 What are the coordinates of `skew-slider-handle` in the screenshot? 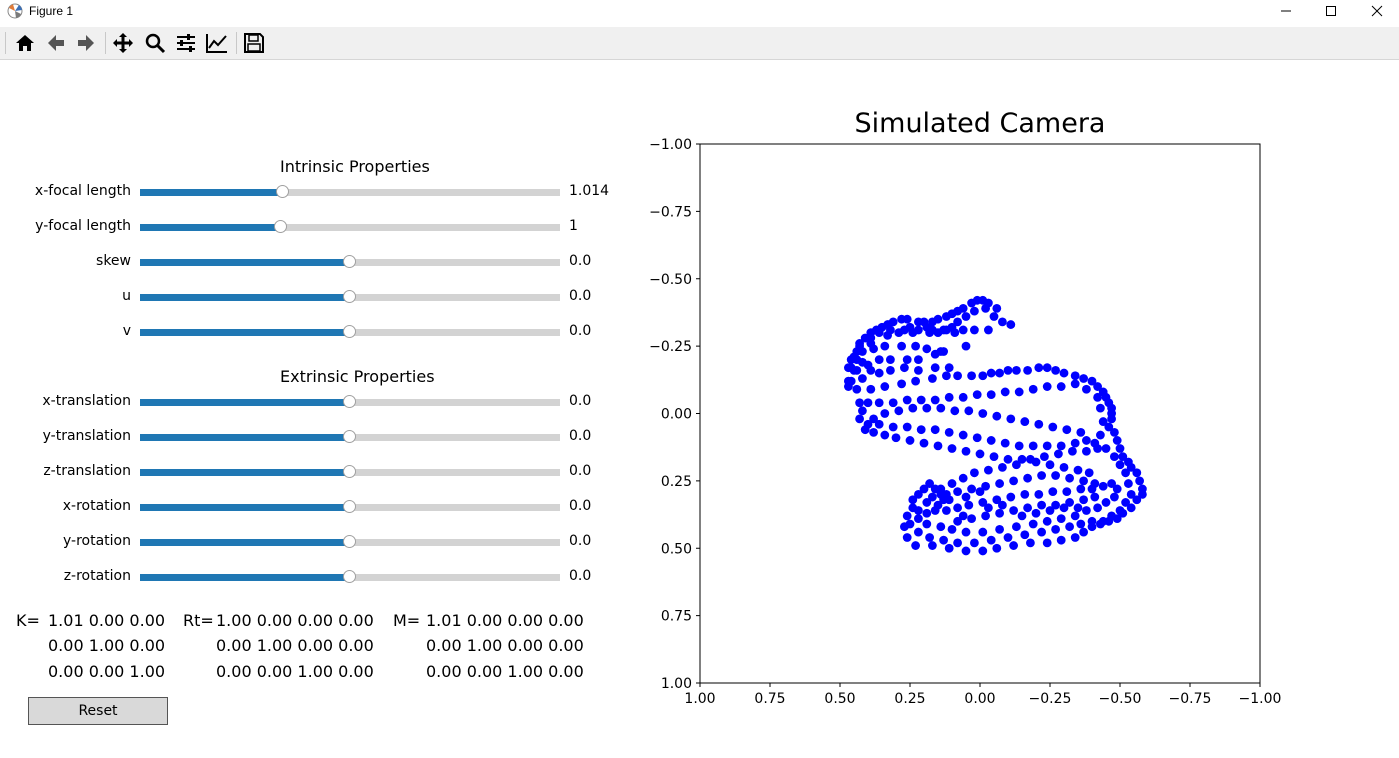 It's located at (349, 261).